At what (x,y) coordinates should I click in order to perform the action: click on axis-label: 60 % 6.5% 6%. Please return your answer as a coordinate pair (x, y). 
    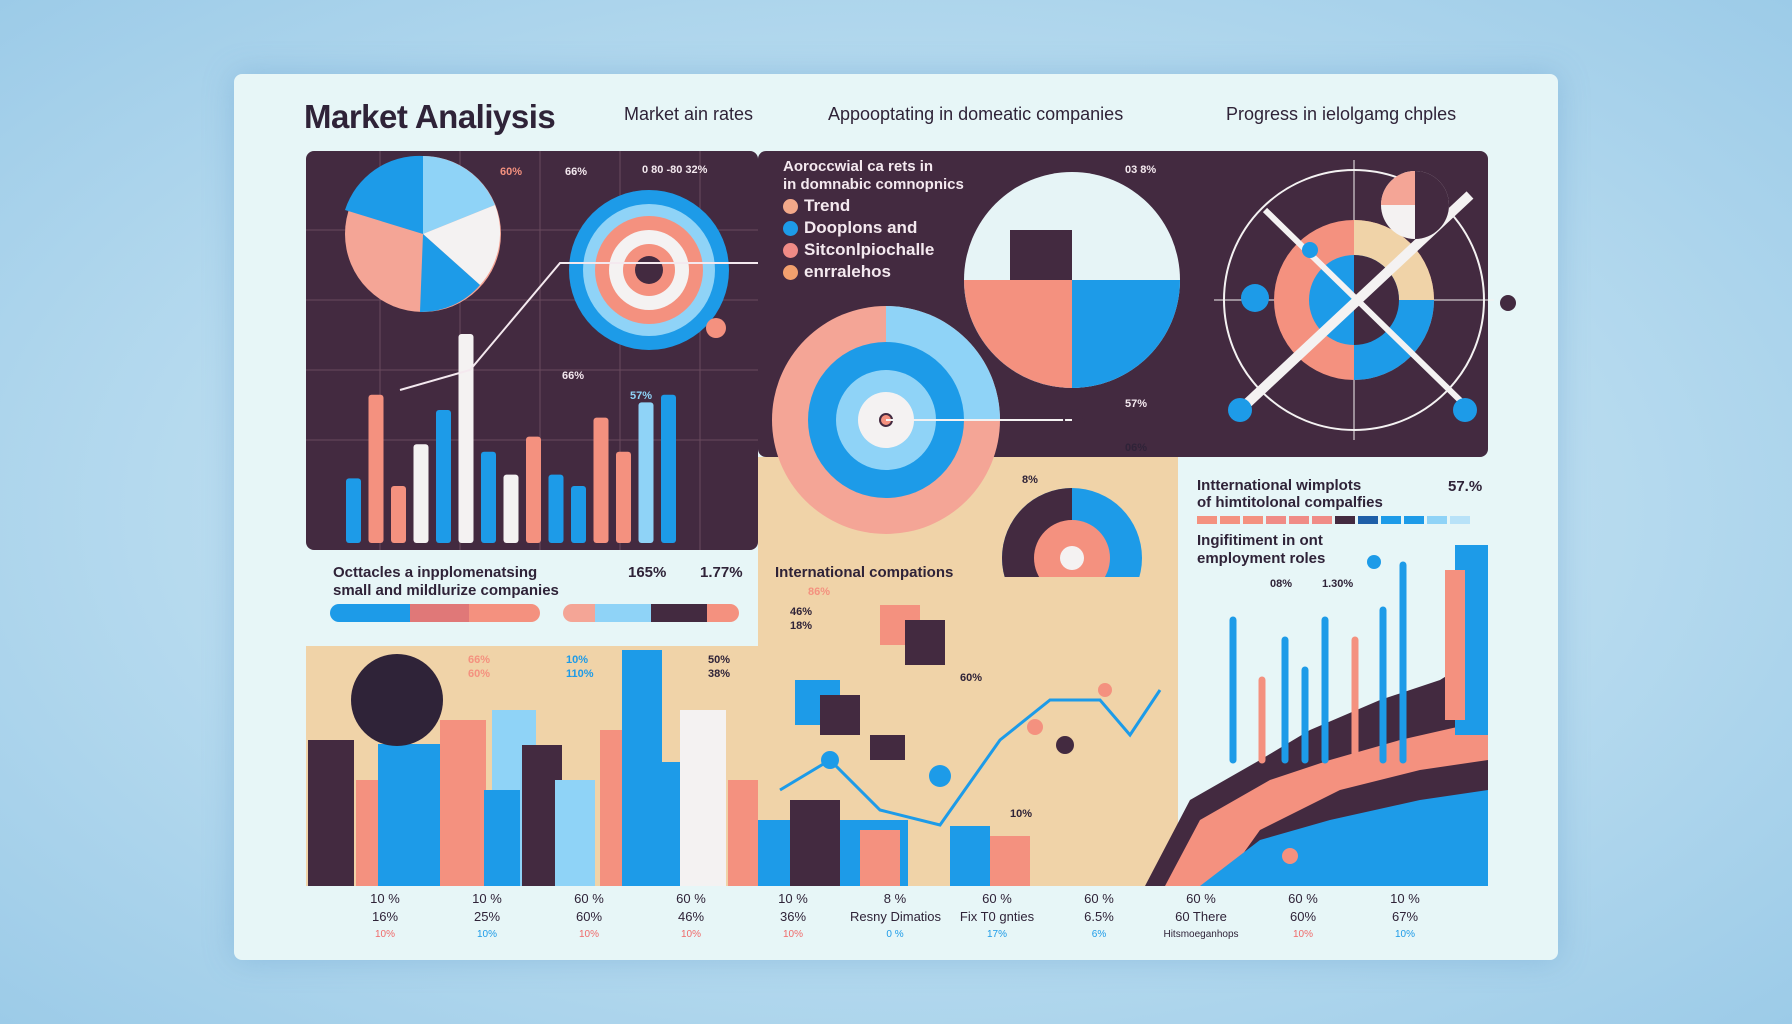
    Looking at the image, I should click on (1099, 917).